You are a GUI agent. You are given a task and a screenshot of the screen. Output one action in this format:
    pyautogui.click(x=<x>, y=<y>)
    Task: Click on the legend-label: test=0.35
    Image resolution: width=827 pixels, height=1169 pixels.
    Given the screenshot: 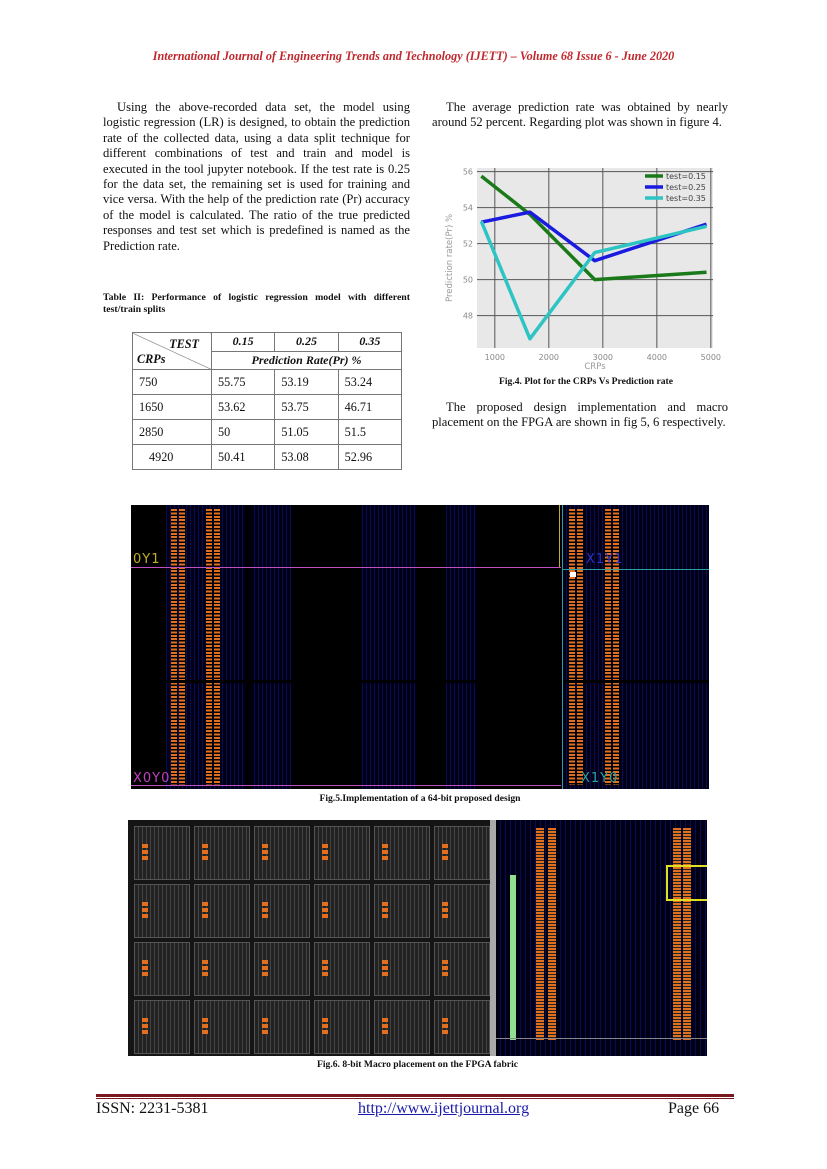 What is the action you would take?
    pyautogui.click(x=686, y=198)
    